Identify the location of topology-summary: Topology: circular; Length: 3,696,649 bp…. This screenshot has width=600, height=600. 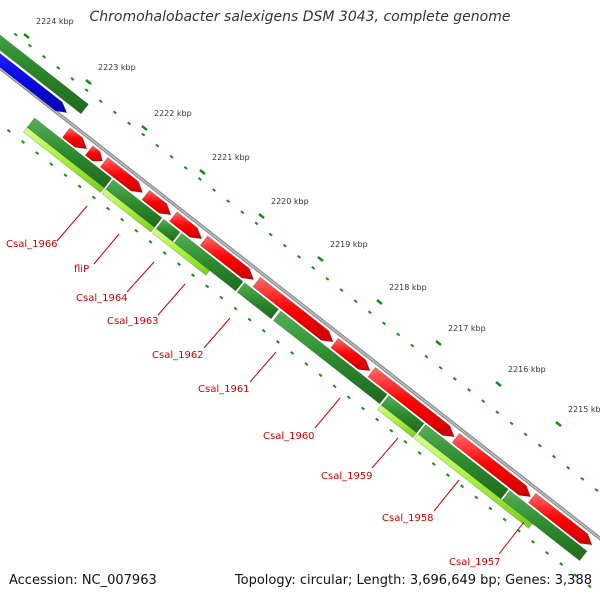
(413, 580).